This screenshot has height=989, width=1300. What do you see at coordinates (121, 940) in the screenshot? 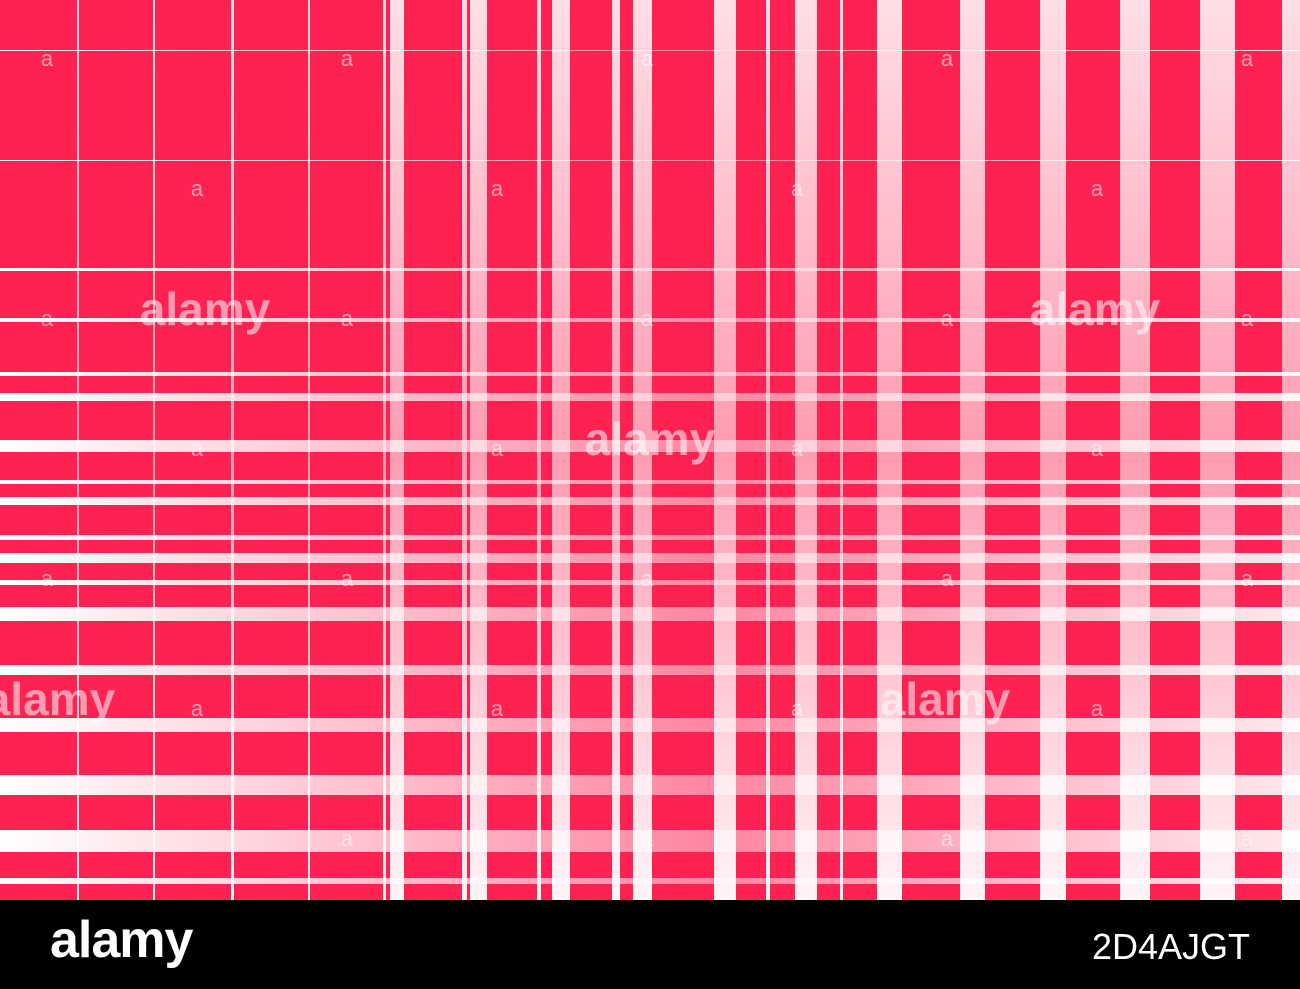
I see `logo: alamy` at bounding box center [121, 940].